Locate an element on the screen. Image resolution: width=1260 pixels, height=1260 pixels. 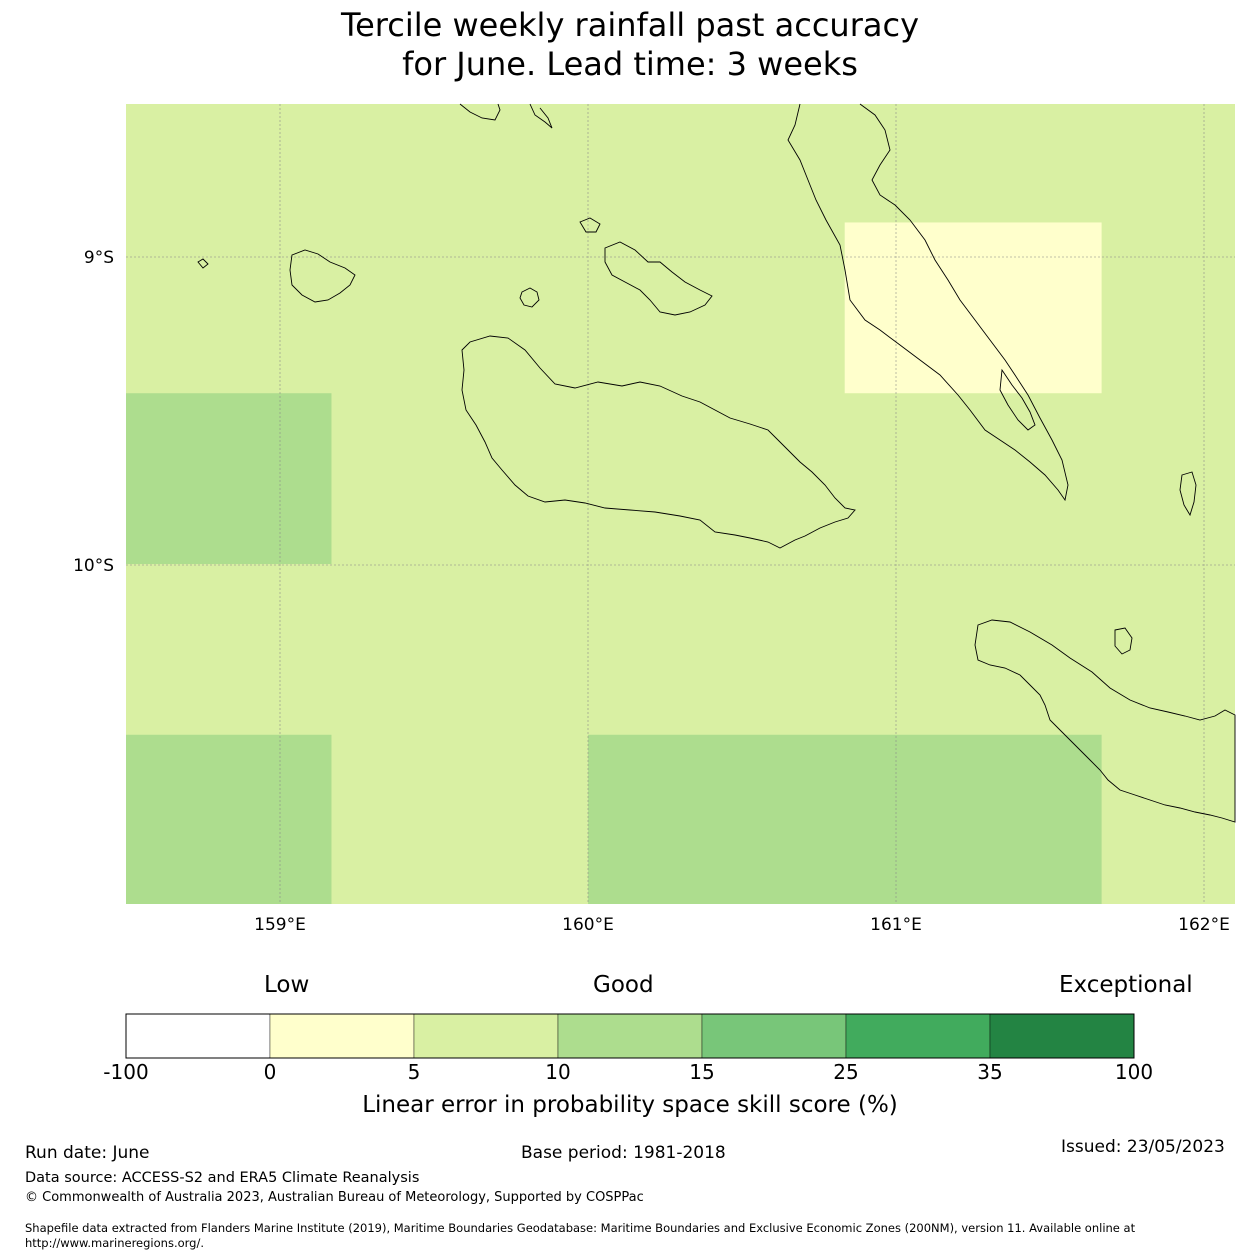
lon-tick-160e: 160°E is located at coordinates (588, 925).